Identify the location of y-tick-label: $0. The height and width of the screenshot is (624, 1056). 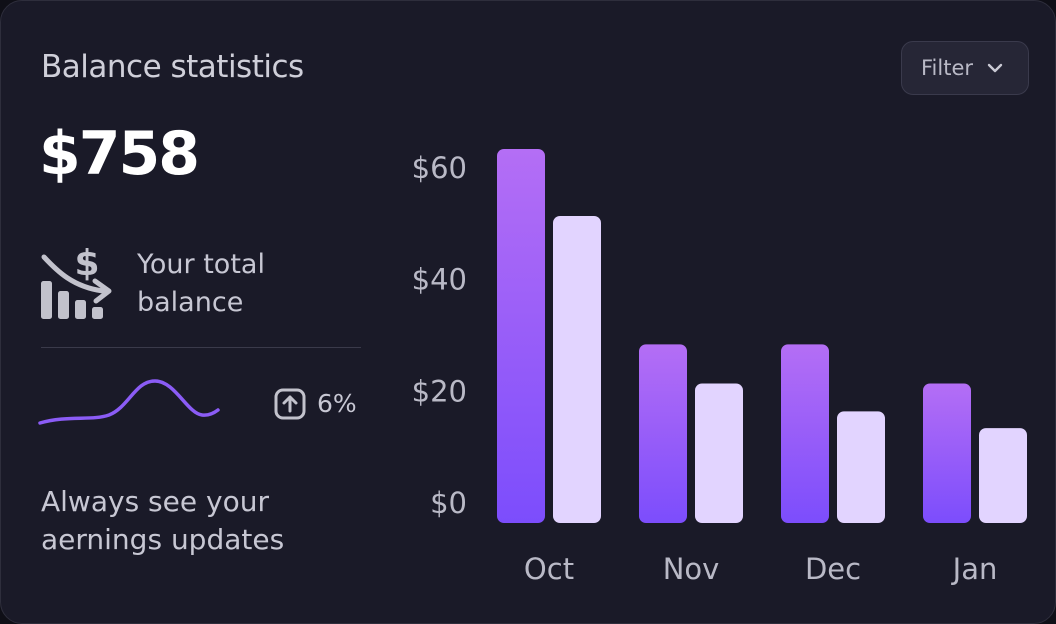
(448, 503).